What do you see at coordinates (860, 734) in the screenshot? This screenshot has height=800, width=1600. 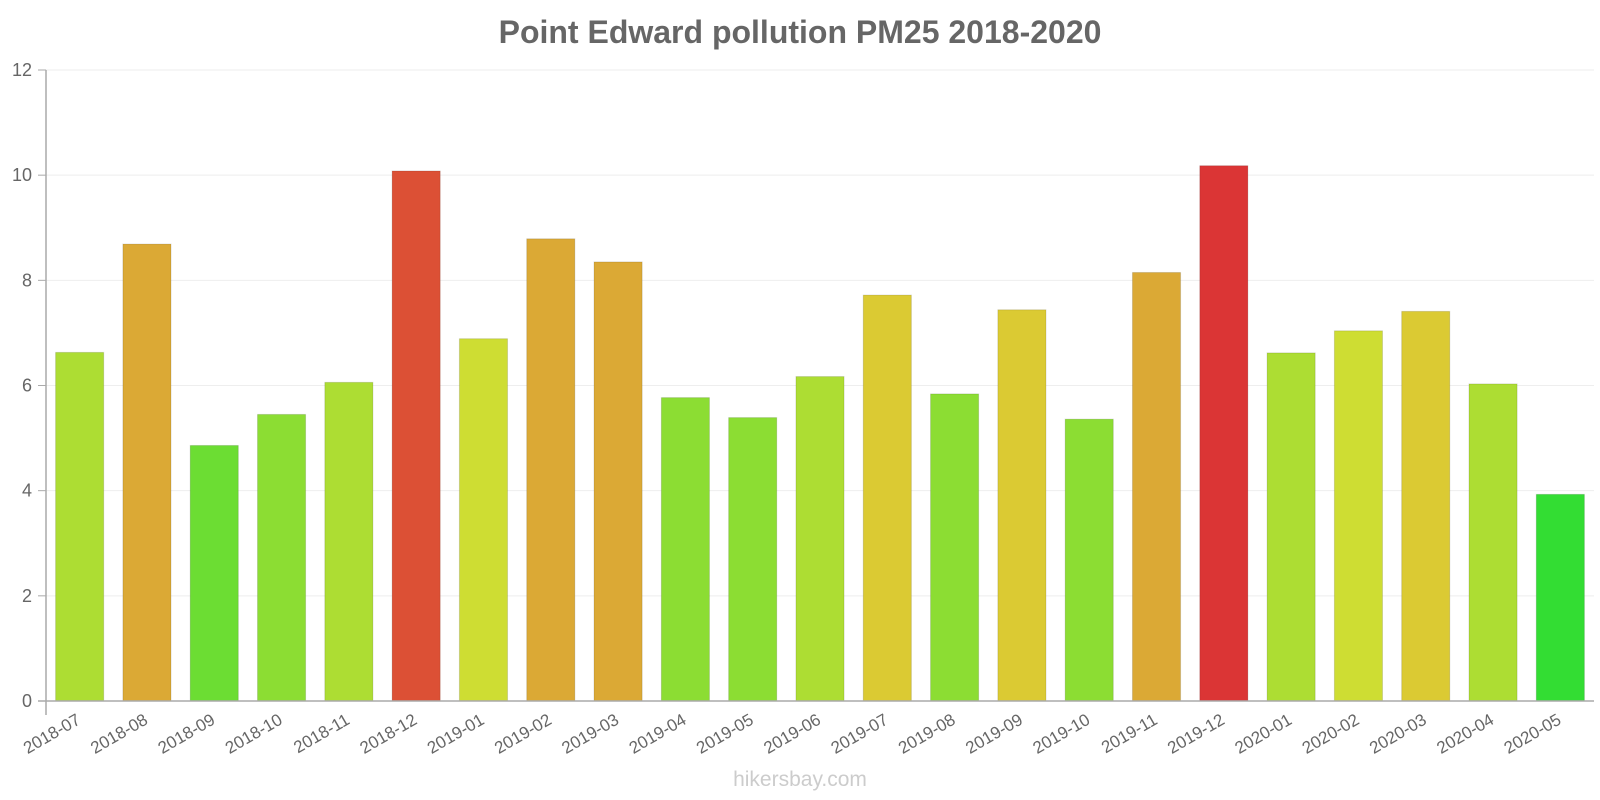 I see `x-tick-label: 2019-07` at bounding box center [860, 734].